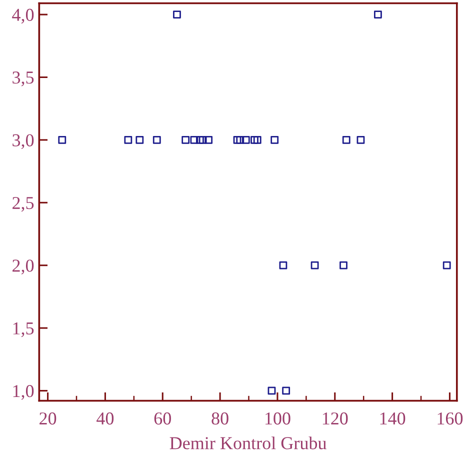 The height and width of the screenshot is (466, 472). I want to click on y-tick-label: 4,0, so click(23, 16).